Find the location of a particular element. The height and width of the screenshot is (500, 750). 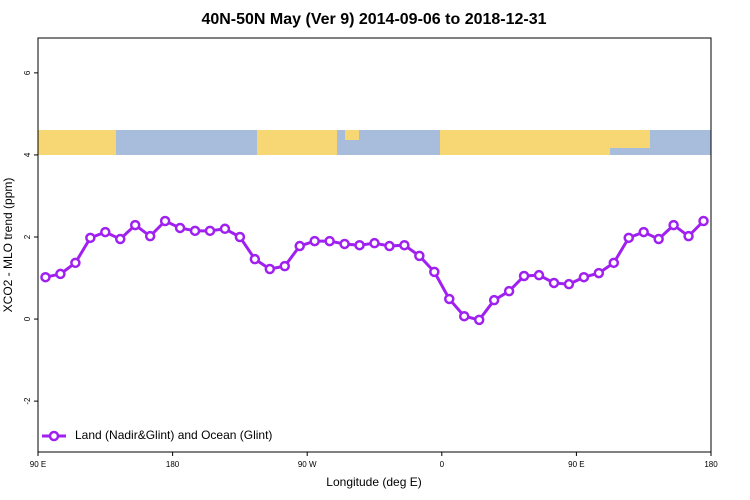

x-axis-label: Longitude (deg E) is located at coordinates (373, 482).